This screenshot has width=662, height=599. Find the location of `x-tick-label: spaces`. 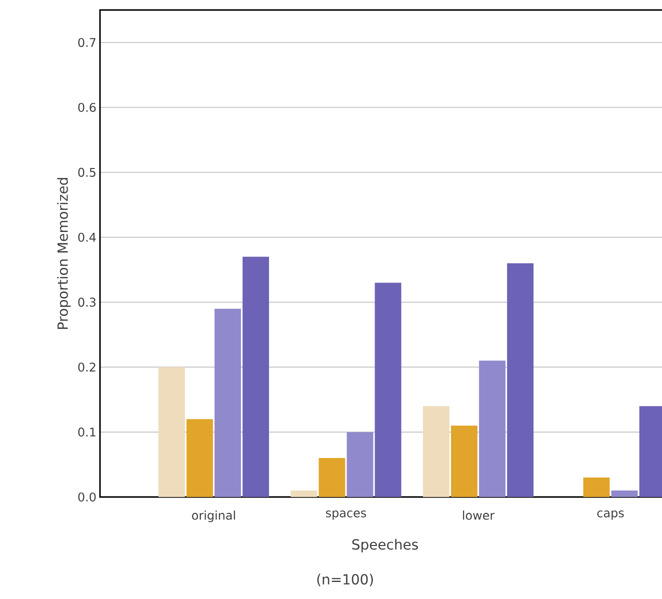

x-tick-label: spaces is located at coordinates (346, 515).